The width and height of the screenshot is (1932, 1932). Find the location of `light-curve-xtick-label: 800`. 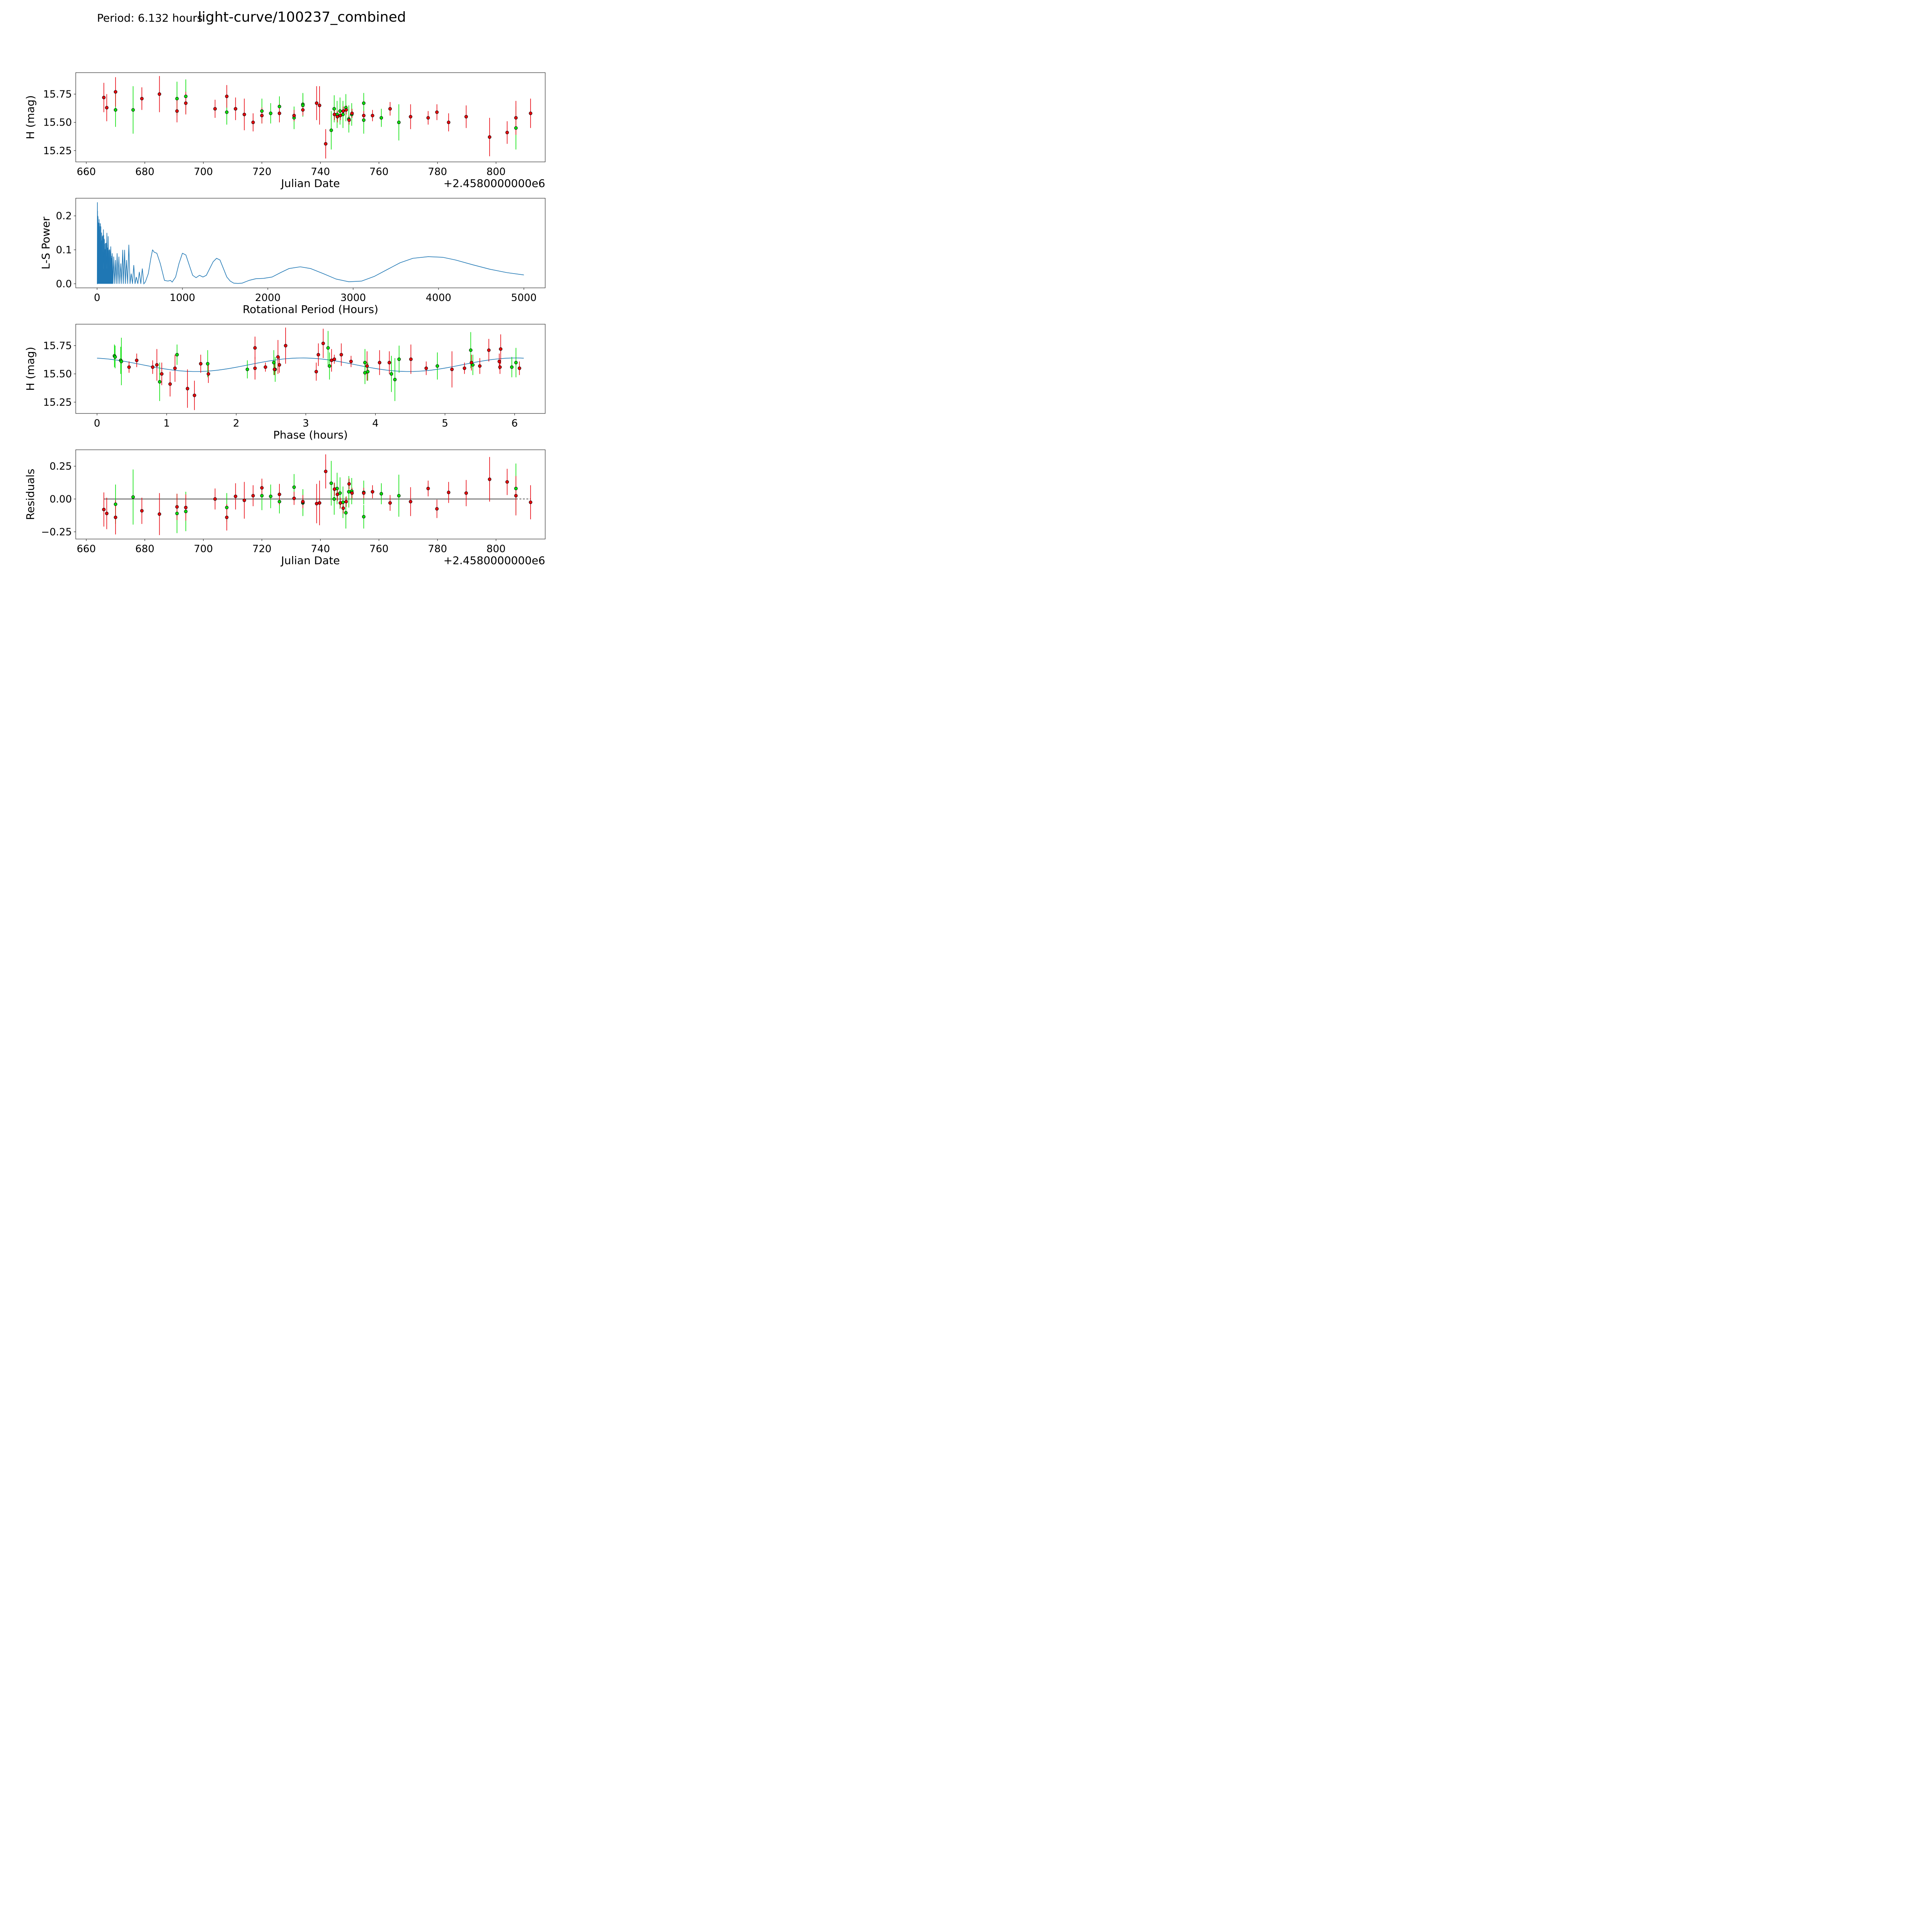

light-curve-xtick-label: 800 is located at coordinates (496, 172).